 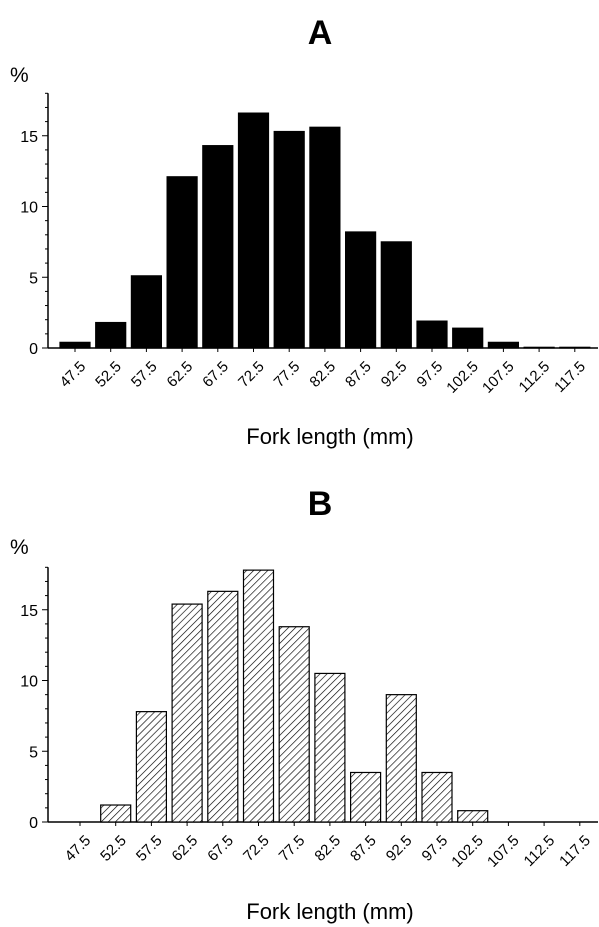 What do you see at coordinates (329, 911) in the screenshot?
I see `x-axis-label-b: Fork length (mm)` at bounding box center [329, 911].